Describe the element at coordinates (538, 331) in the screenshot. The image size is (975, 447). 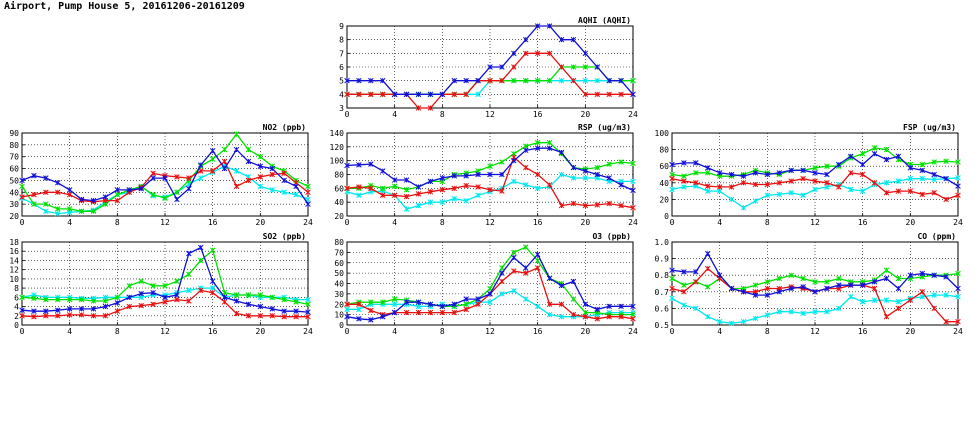
I see `x-tick-label: 16` at that location.